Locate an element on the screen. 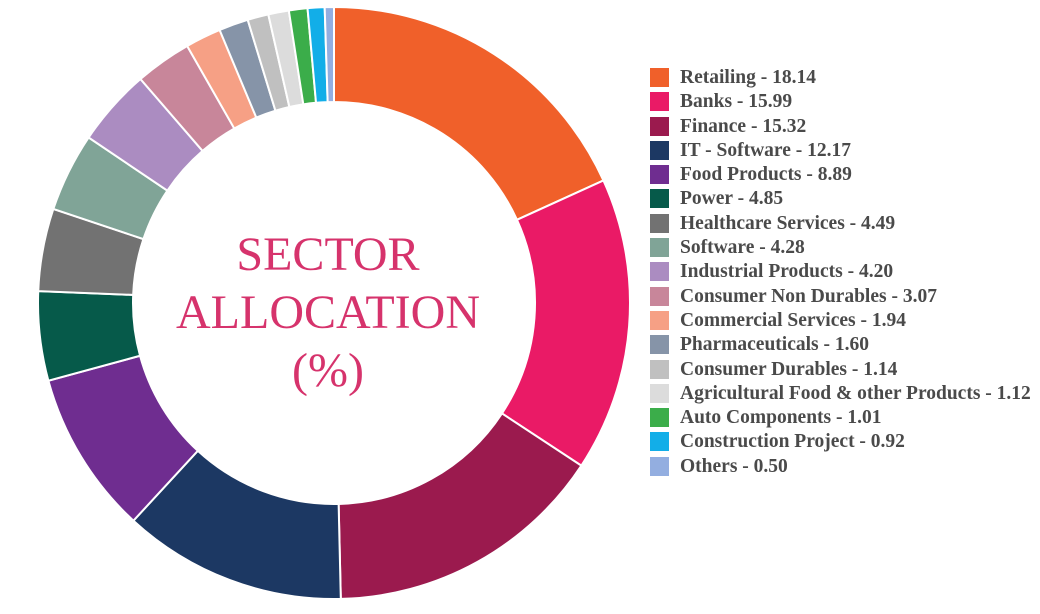 This screenshot has height=614, width=1040. legend-label: IT - Software - 12.17 is located at coordinates (765, 150).